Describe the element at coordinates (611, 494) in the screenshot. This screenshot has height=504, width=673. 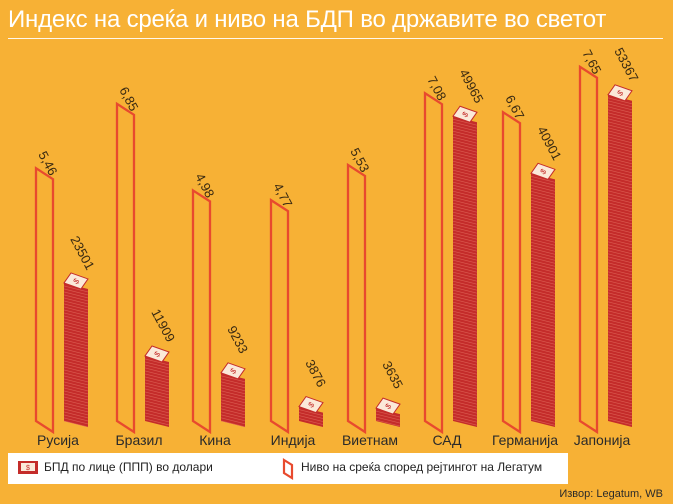
I see `source-note: Извор: Legatum, WB` at that location.